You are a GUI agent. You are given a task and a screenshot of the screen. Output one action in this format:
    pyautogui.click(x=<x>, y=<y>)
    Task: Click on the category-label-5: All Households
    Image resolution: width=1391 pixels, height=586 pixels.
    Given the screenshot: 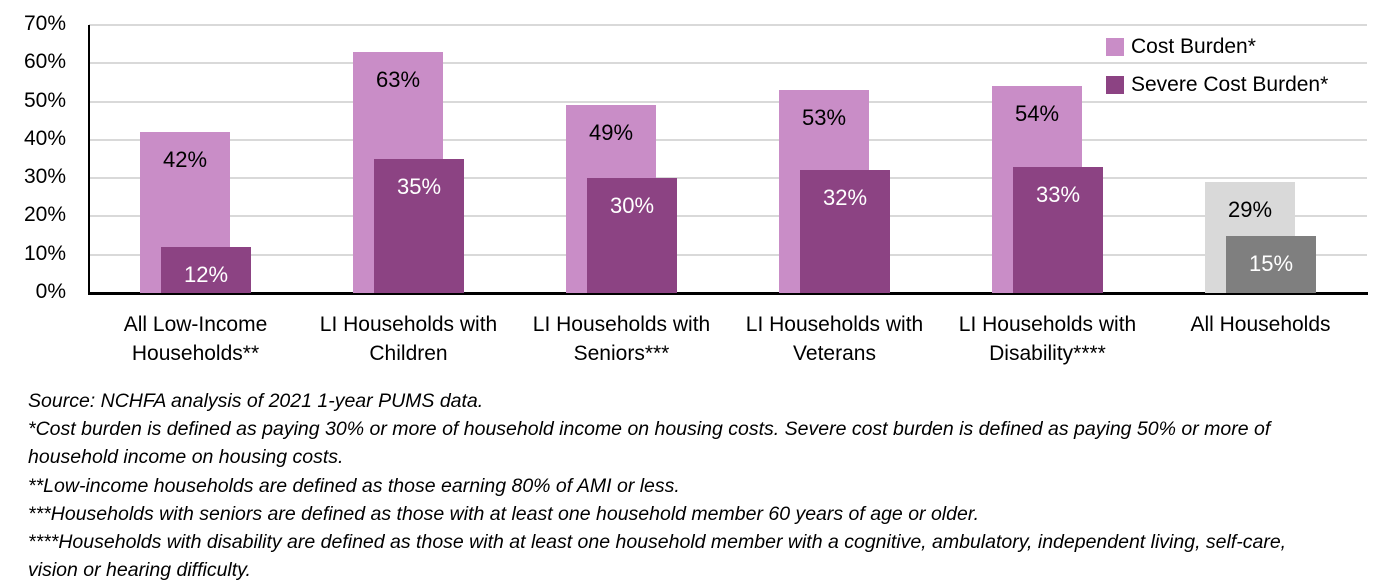 What is the action you would take?
    pyautogui.click(x=1260, y=324)
    